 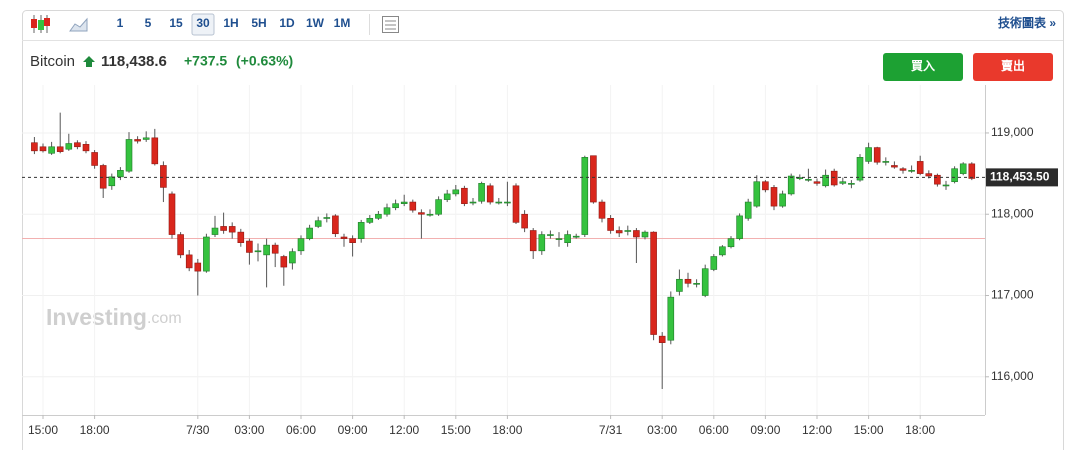 I want to click on x-tick-label: 03:00, so click(x=249, y=430).